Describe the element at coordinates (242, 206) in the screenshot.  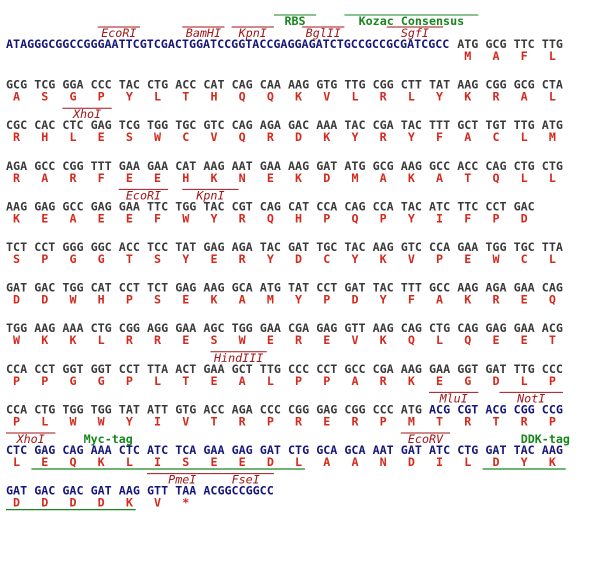
I see `codon: CGT` at that location.